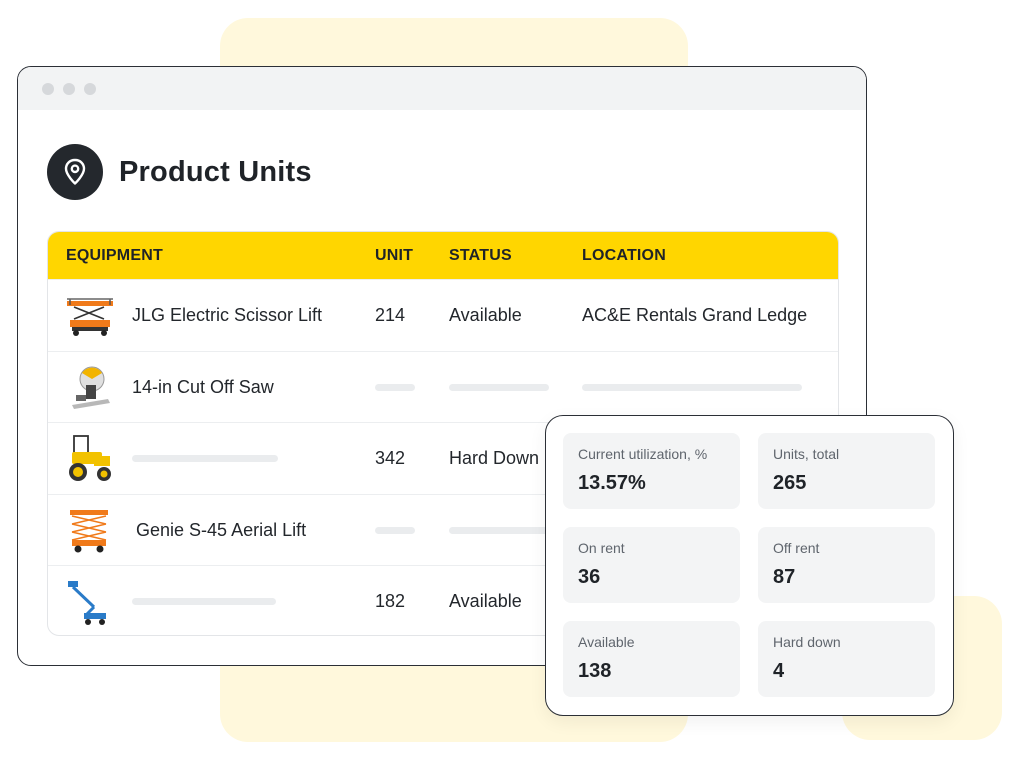 Image resolution: width=1024 pixels, height=757 pixels. I want to click on page-title: Product Units, so click(215, 171).